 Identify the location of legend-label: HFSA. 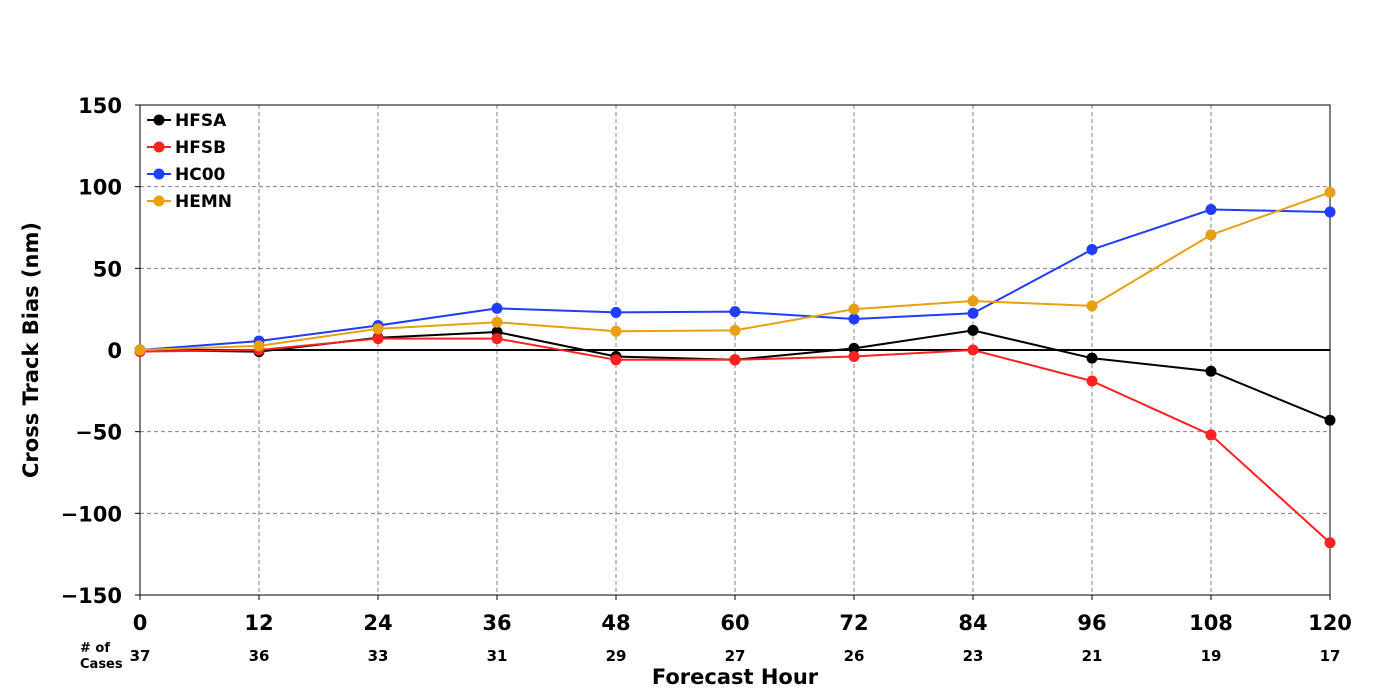
(201, 121).